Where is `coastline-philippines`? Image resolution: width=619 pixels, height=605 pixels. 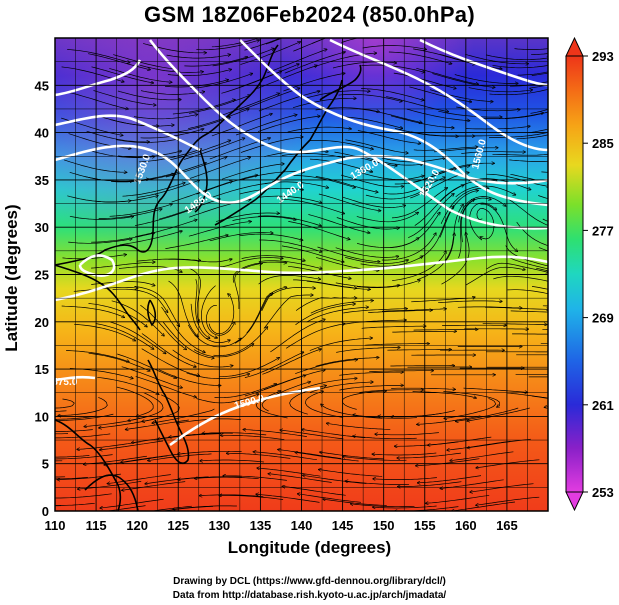 coastline-philippines is located at coordinates (168, 412).